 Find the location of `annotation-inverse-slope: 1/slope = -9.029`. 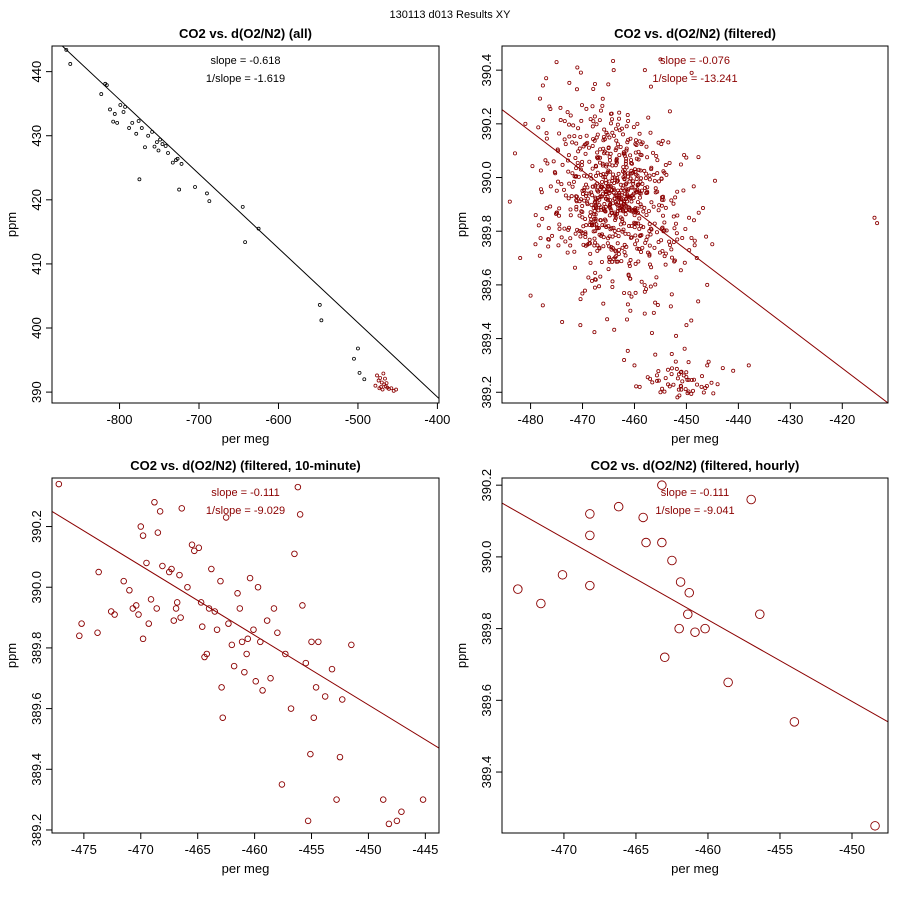

annotation-inverse-slope: 1/slope = -9.029 is located at coordinates (245, 511).